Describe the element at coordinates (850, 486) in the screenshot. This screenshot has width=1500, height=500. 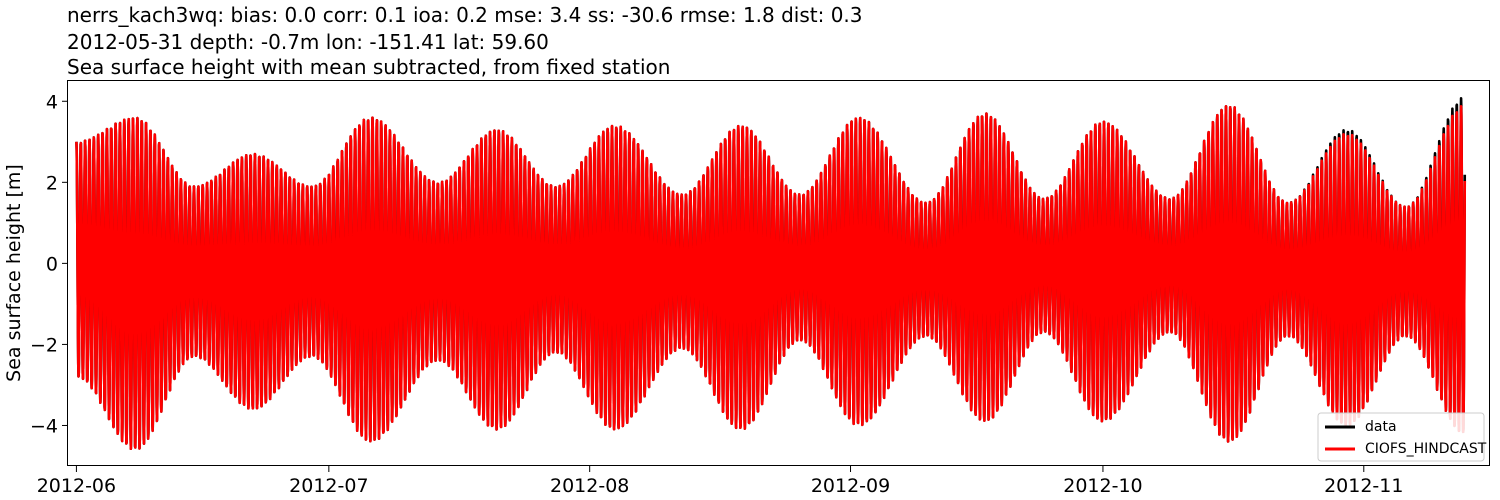
I see `x-tick-label-2012-09: 2012-09` at that location.